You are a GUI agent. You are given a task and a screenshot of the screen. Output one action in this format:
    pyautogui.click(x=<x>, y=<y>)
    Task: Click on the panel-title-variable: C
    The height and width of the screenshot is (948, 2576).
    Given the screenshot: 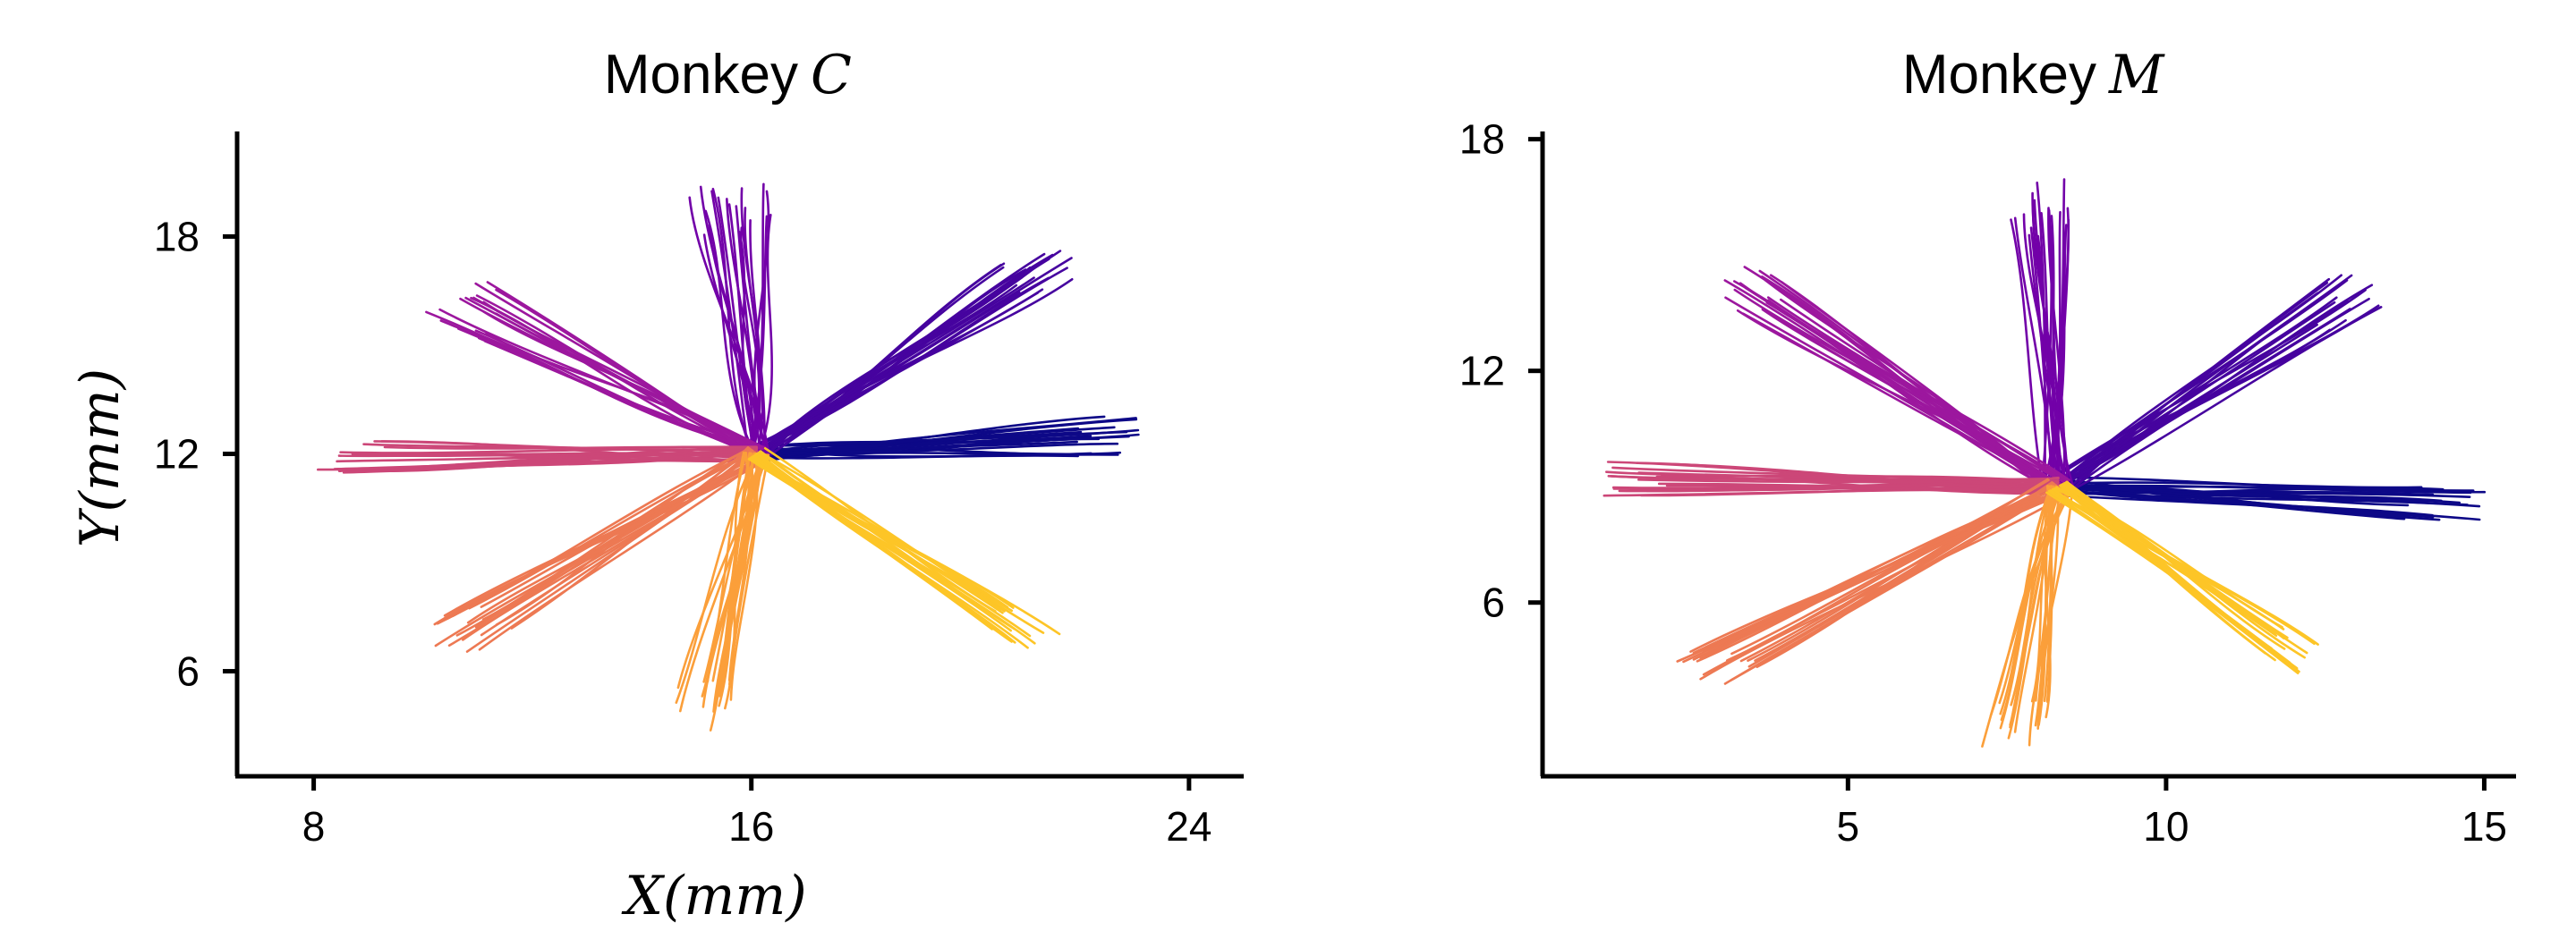 What is the action you would take?
    pyautogui.click(x=831, y=75)
    